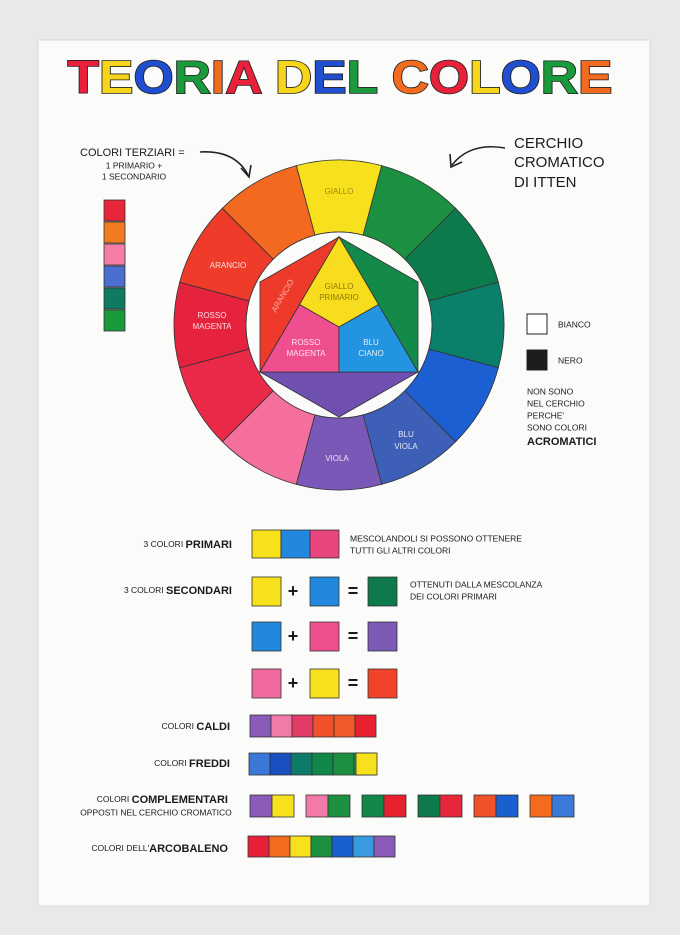 This screenshot has height=935, width=680. What do you see at coordinates (378, 338) in the screenshot?
I see `primary-region` at bounding box center [378, 338].